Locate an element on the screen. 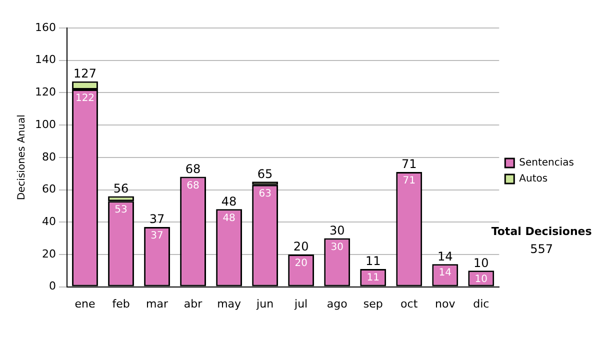 The width and height of the screenshot is (600, 340). data-label: 30 is located at coordinates (337, 247).